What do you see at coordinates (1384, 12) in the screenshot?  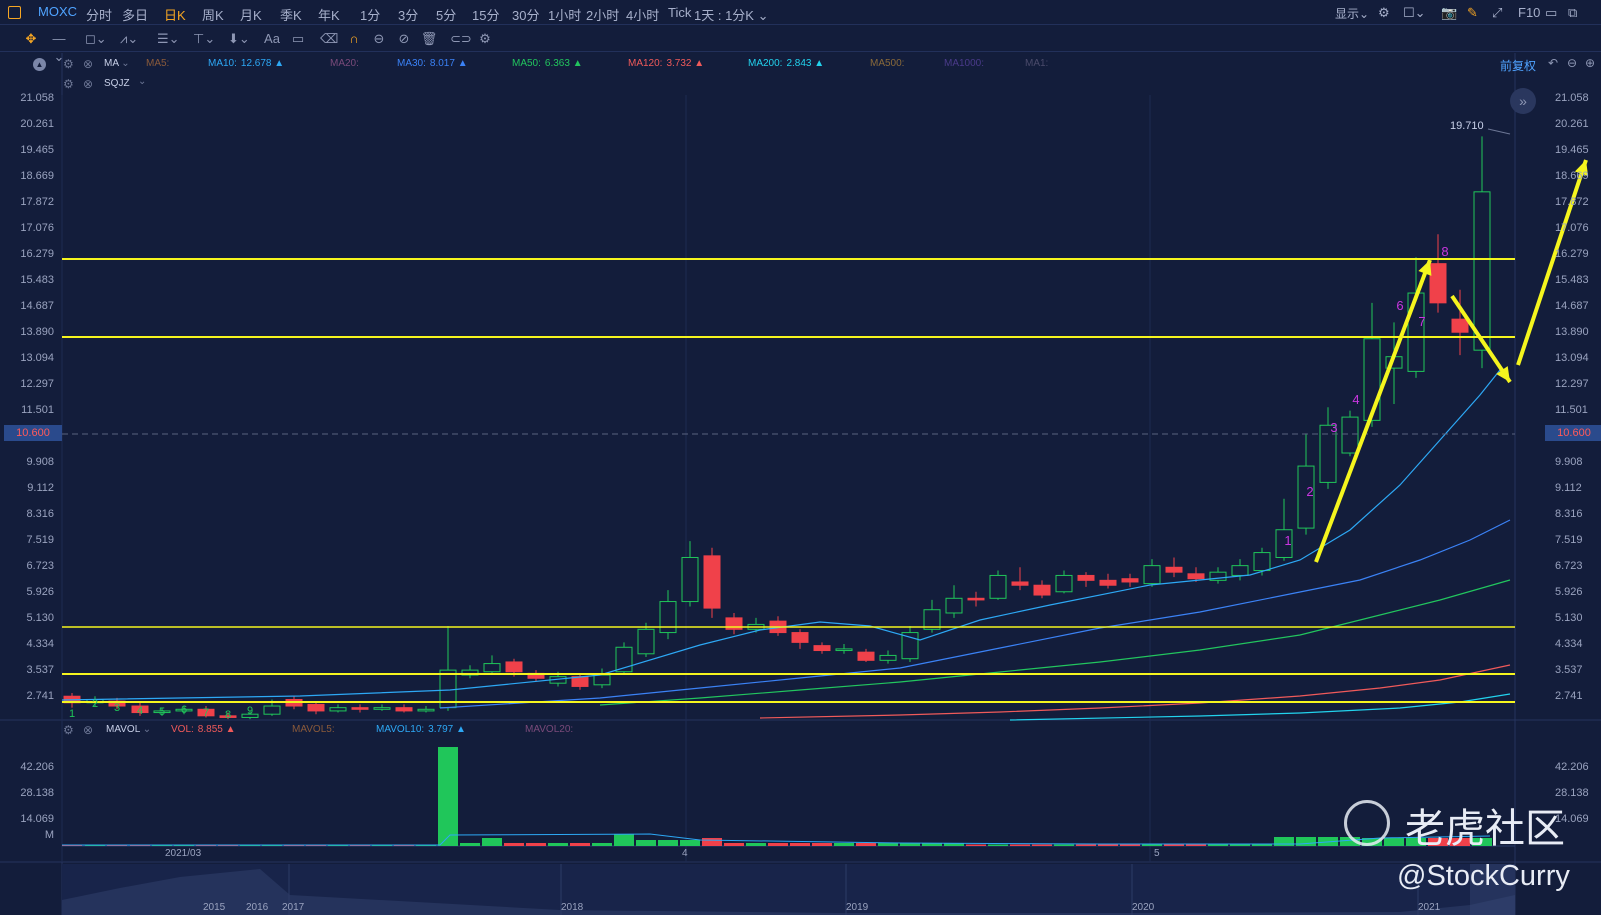 I see `settings-icon: ⚙` at bounding box center [1384, 12].